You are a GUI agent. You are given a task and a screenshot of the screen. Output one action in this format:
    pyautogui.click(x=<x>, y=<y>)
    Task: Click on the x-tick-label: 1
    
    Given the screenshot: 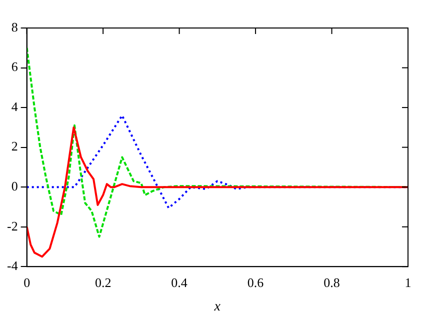 What is the action you would take?
    pyautogui.click(x=408, y=282)
    